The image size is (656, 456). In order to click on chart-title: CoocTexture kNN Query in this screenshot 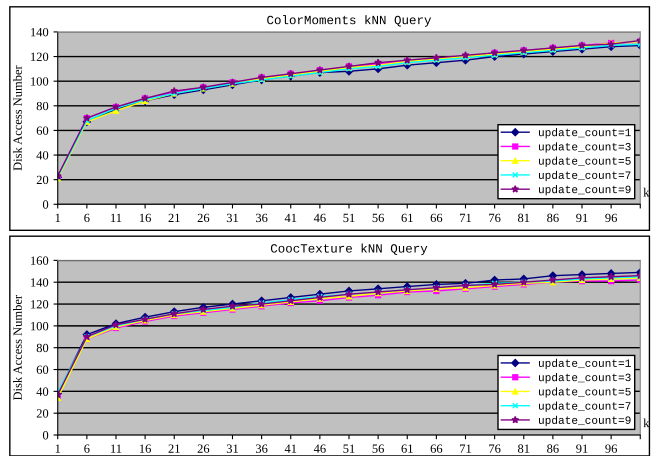, I will do `click(349, 249)`.